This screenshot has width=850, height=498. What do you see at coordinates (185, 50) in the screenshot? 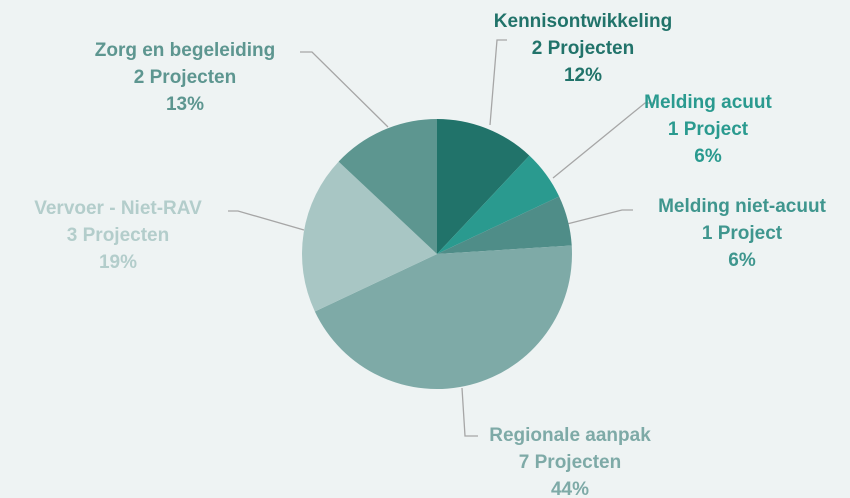
I see `slice-label: Zorg en begeleiding` at bounding box center [185, 50].